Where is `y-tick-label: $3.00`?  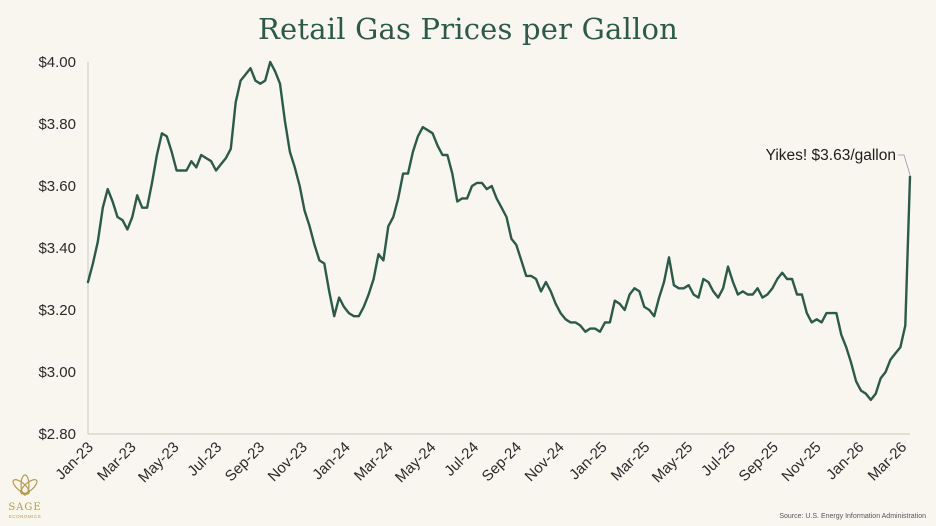
y-tick-label: $3.00 is located at coordinates (57, 372).